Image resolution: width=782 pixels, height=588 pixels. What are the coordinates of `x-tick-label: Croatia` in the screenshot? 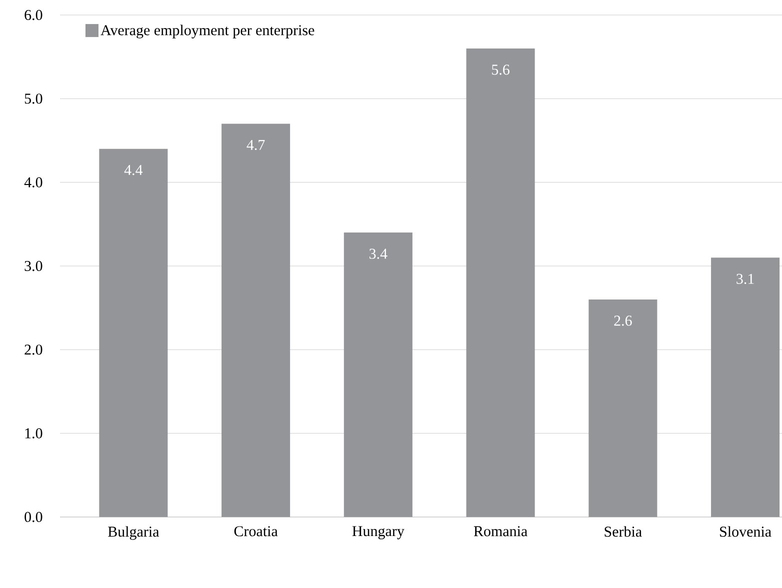 It's located at (256, 531).